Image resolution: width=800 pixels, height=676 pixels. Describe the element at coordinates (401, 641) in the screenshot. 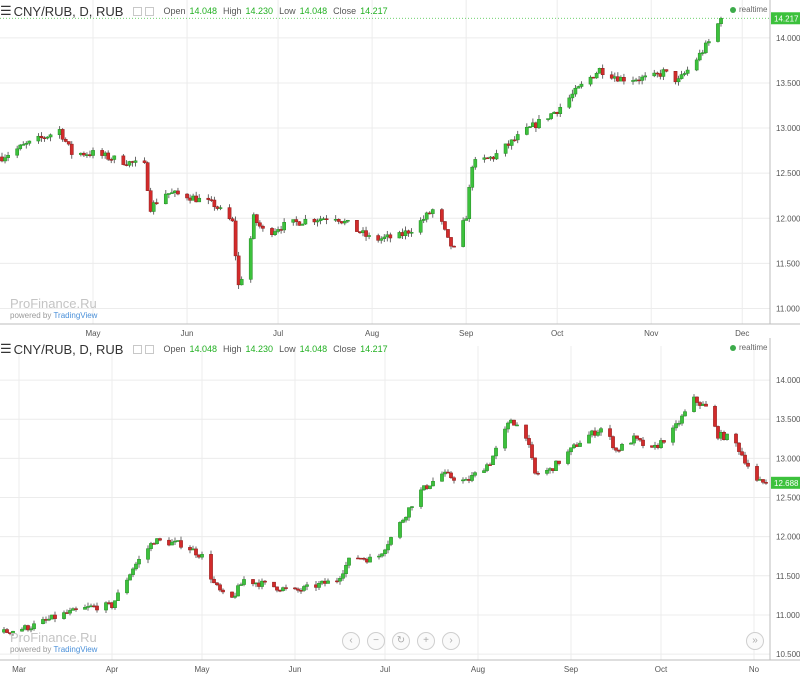

I see `reset-zoom-button: ↻` at that location.